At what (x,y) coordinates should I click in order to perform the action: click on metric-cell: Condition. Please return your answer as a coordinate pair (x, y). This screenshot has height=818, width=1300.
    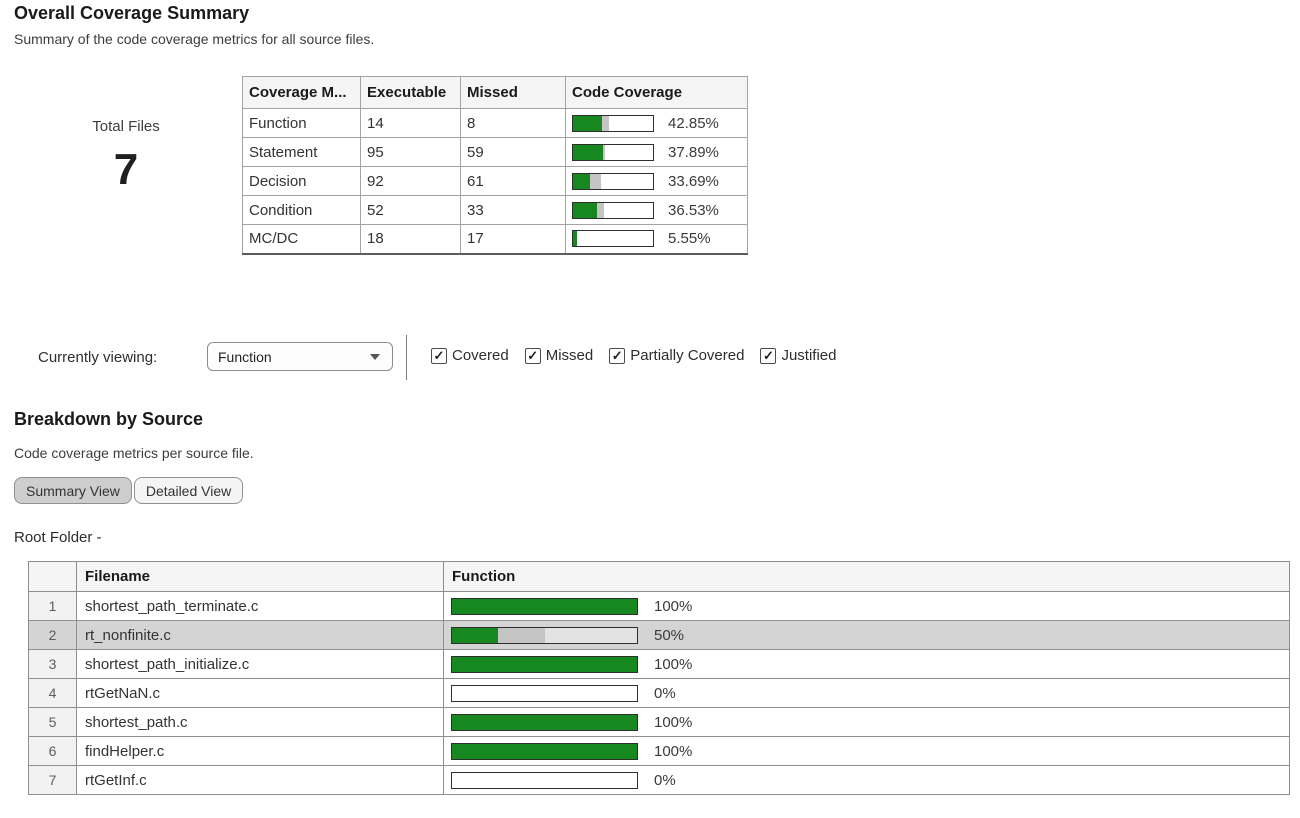
    Looking at the image, I should click on (301, 210).